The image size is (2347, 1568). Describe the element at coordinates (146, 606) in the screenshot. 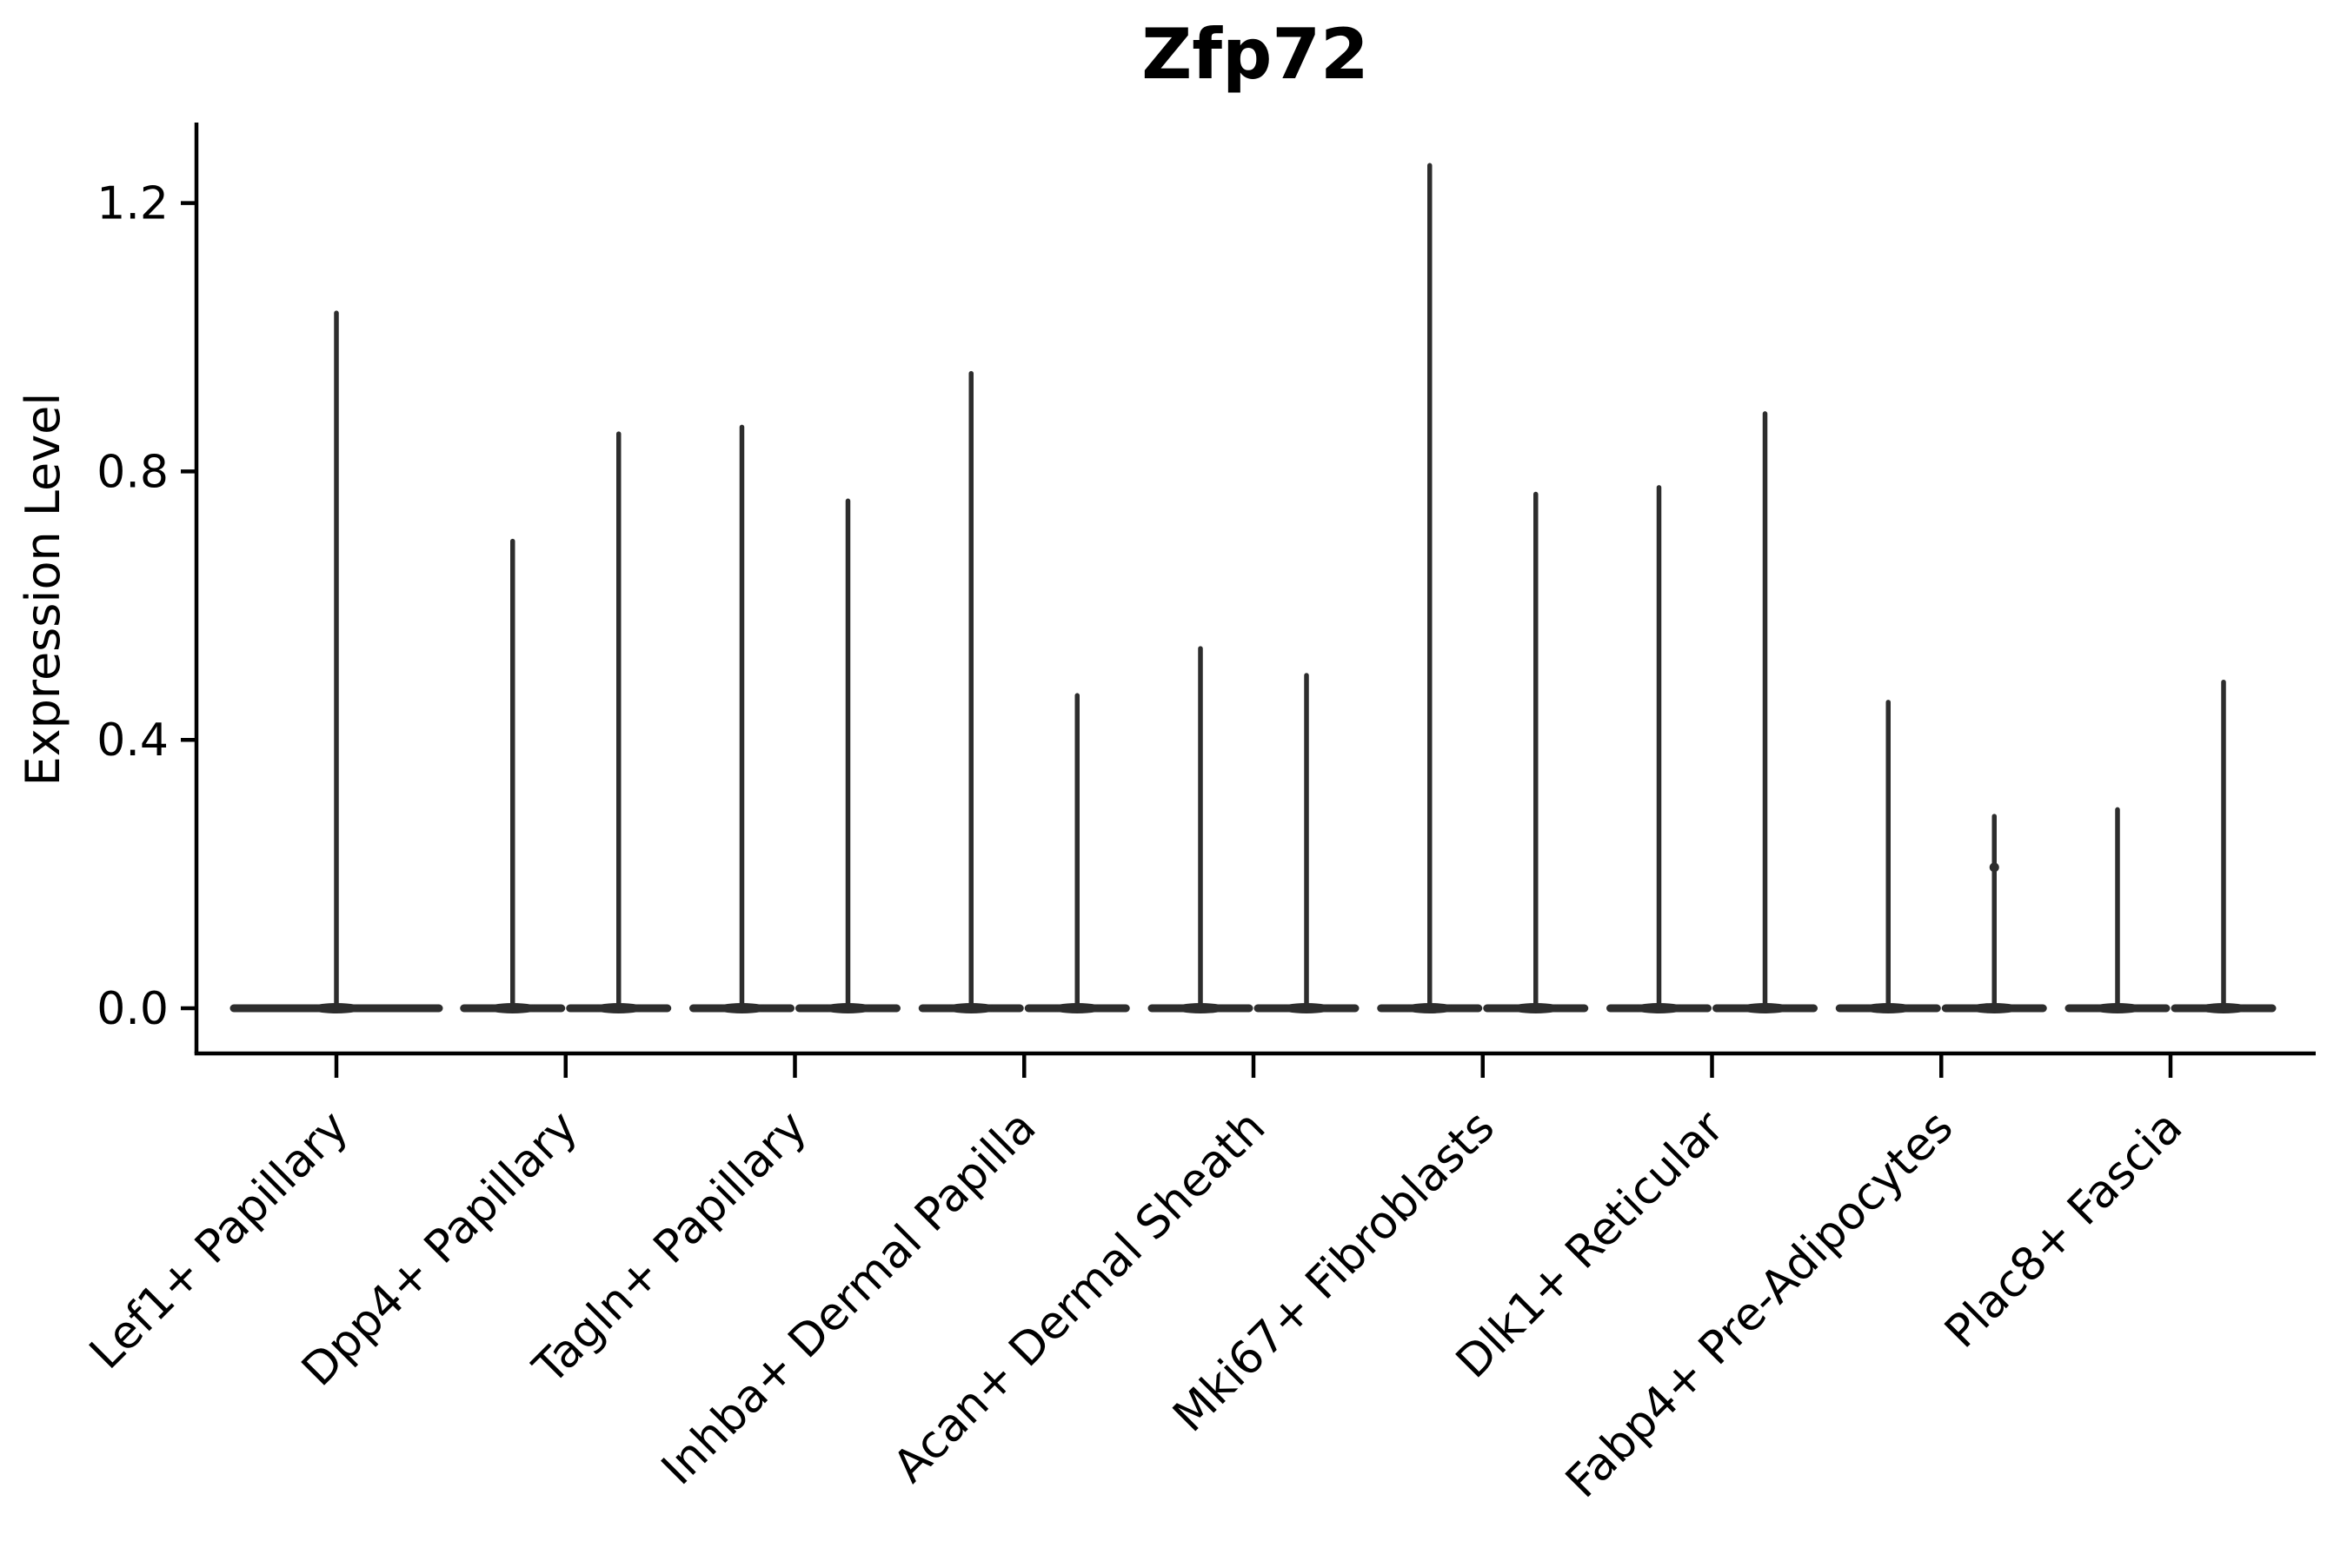

I see `y-axis-ticks: 0.0 0.4 0.8 1.2` at that location.